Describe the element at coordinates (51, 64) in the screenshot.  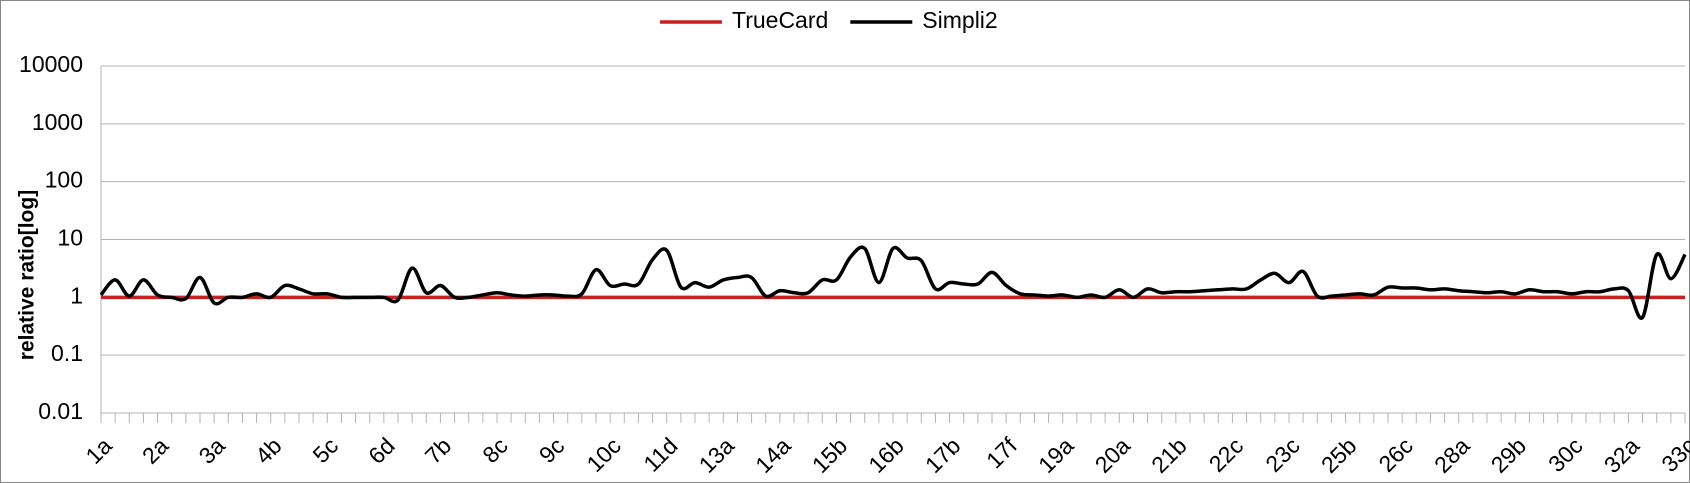
I see `y-tick-label: 10000` at that location.